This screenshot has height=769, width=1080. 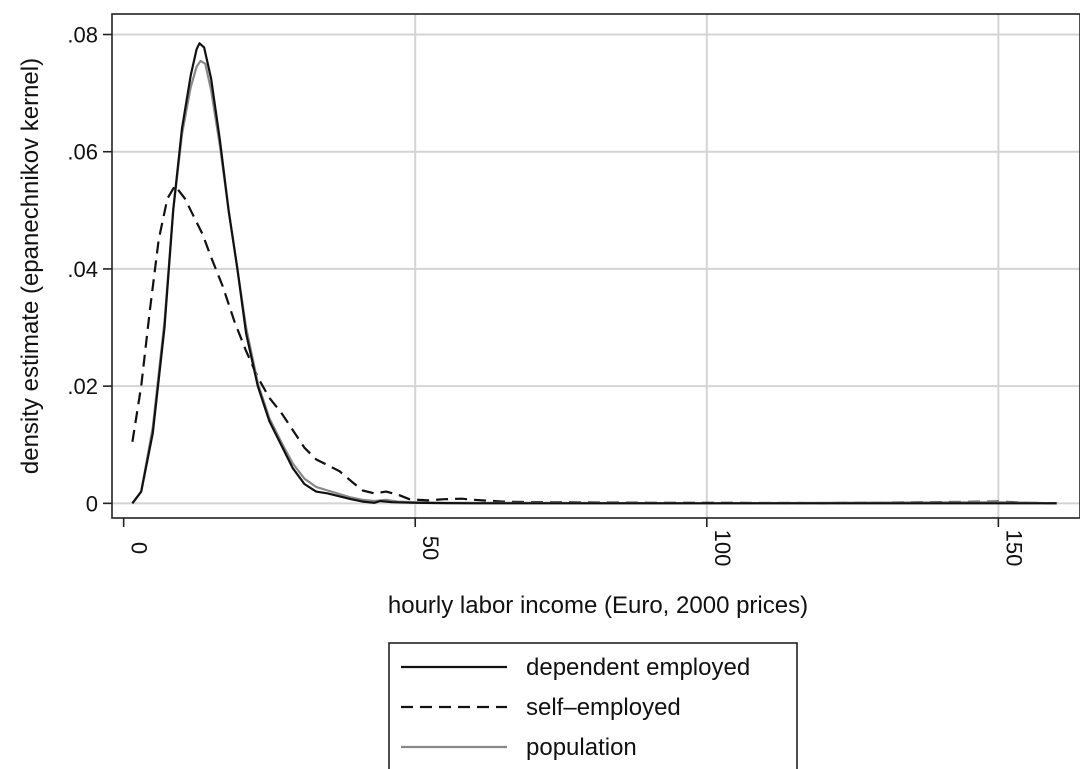 I want to click on x-axis-label: hourly labor income (Euro, 2000 prices), so click(x=598, y=605).